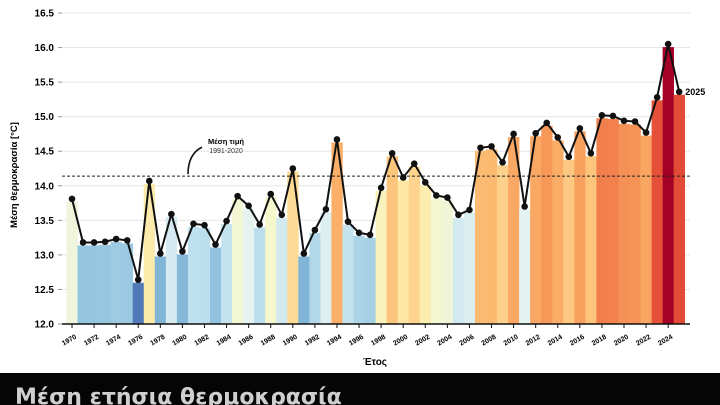  What do you see at coordinates (547, 123) in the screenshot?
I see `point-2013` at bounding box center [547, 123].